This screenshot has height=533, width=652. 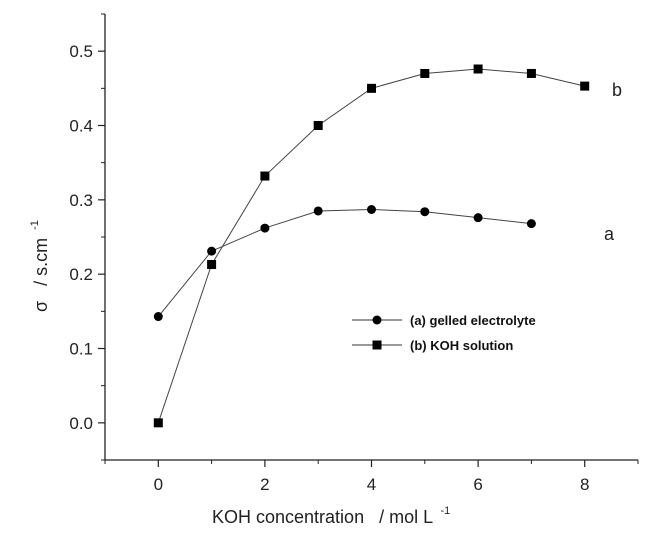 I want to click on legend: (a) gelled electrolyte (b) KOH solution, so click(x=444, y=333).